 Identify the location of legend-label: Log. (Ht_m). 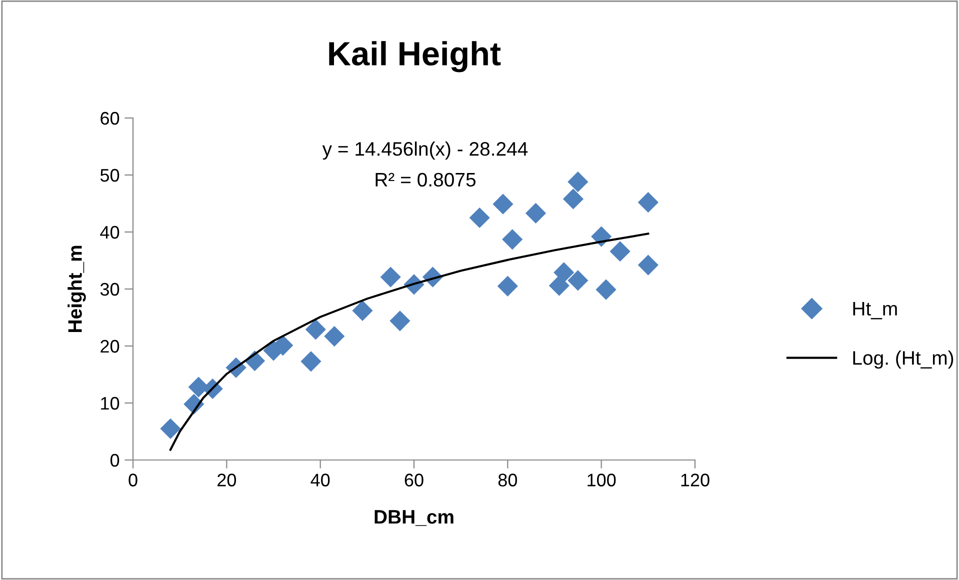
(903, 359).